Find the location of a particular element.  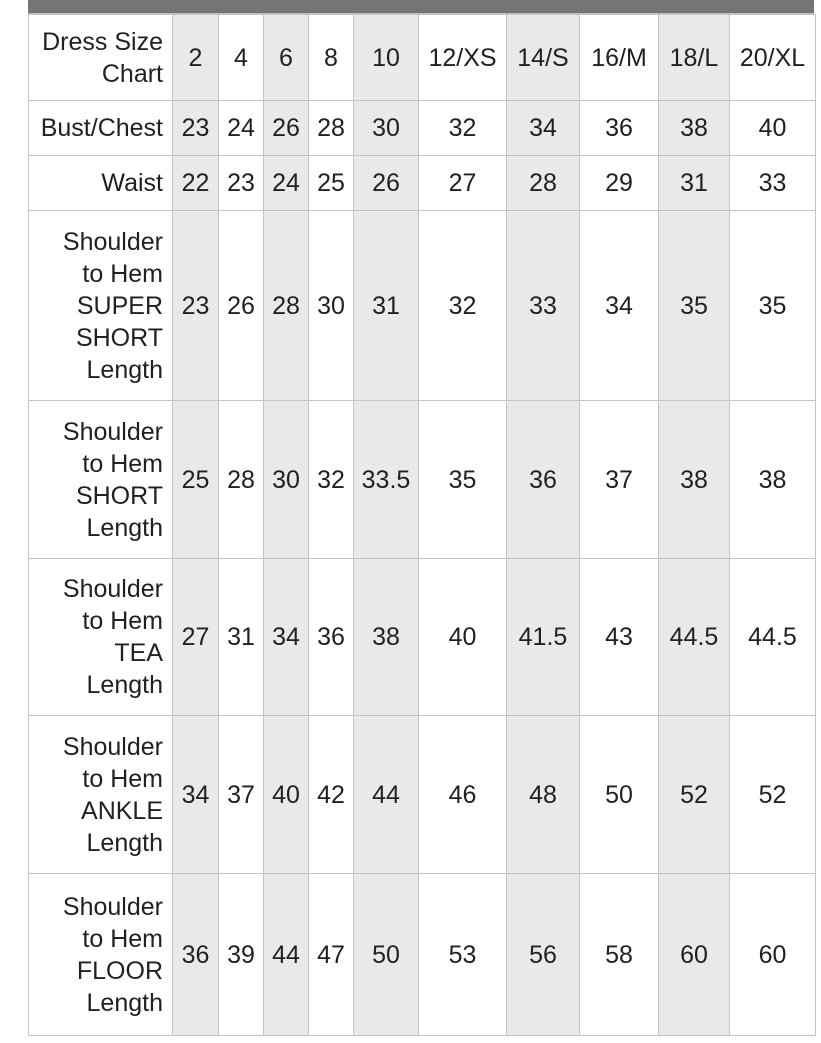

measurement-value-cell: 48 is located at coordinates (543, 794).